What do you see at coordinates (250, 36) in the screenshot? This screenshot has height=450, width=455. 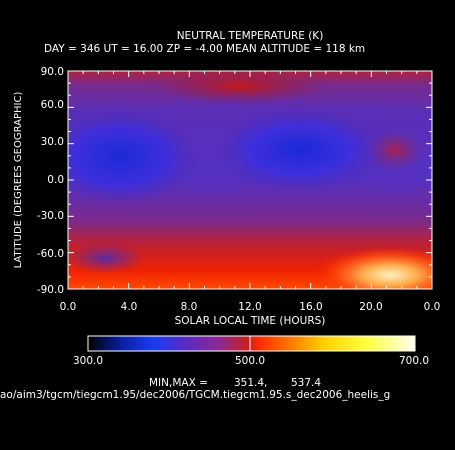 I see `chart-title: NEUTRAL TEMPERATURE (K)` at bounding box center [250, 36].